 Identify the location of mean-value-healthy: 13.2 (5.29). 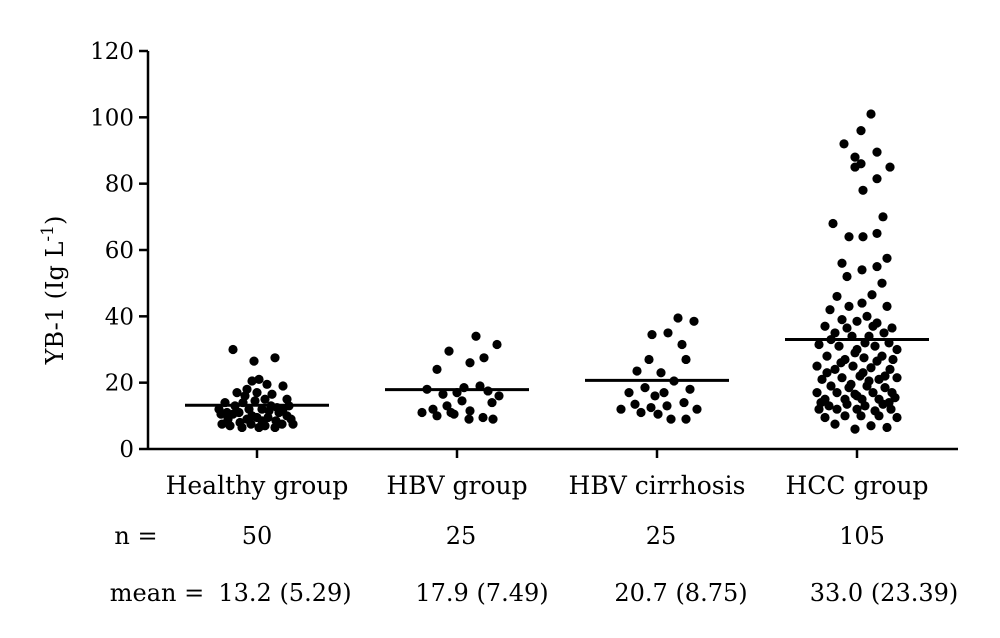
(285, 593).